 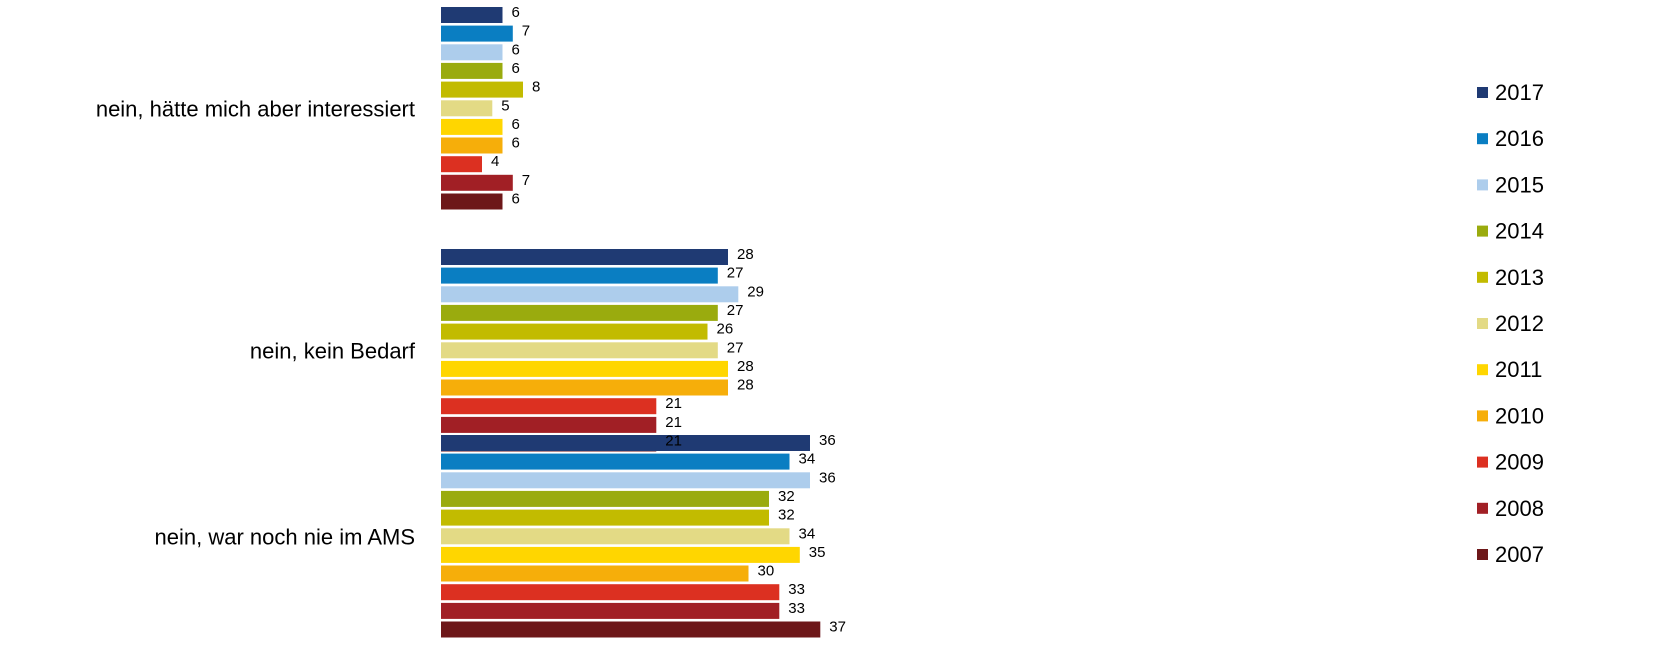 I want to click on value-label-2012-cat3: 34, so click(x=807, y=533).